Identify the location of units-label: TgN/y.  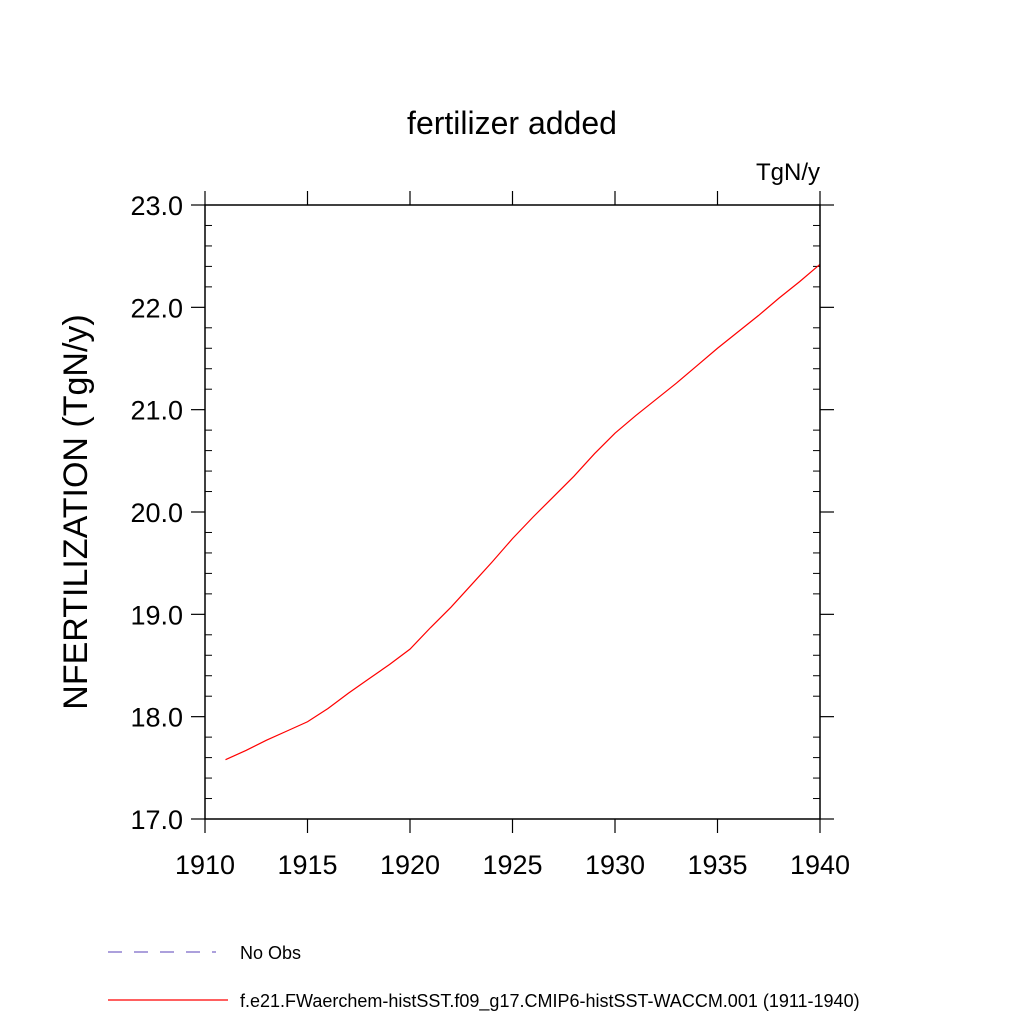
(788, 172).